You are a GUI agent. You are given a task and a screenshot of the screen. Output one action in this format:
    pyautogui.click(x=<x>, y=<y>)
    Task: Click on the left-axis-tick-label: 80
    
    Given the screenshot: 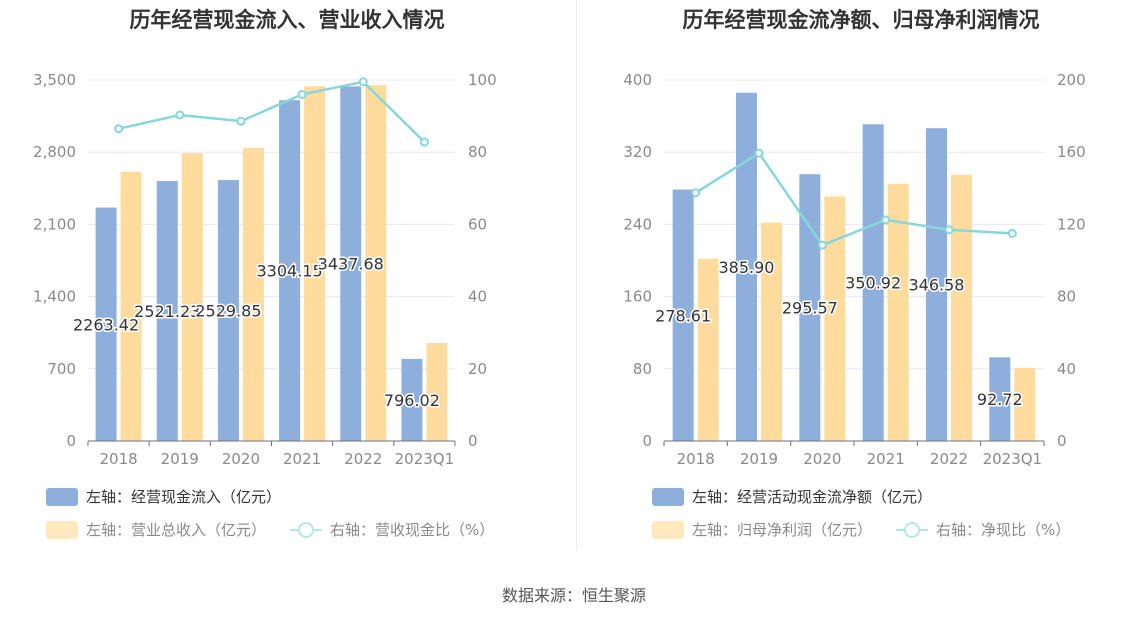 What is the action you would take?
    pyautogui.click(x=642, y=369)
    